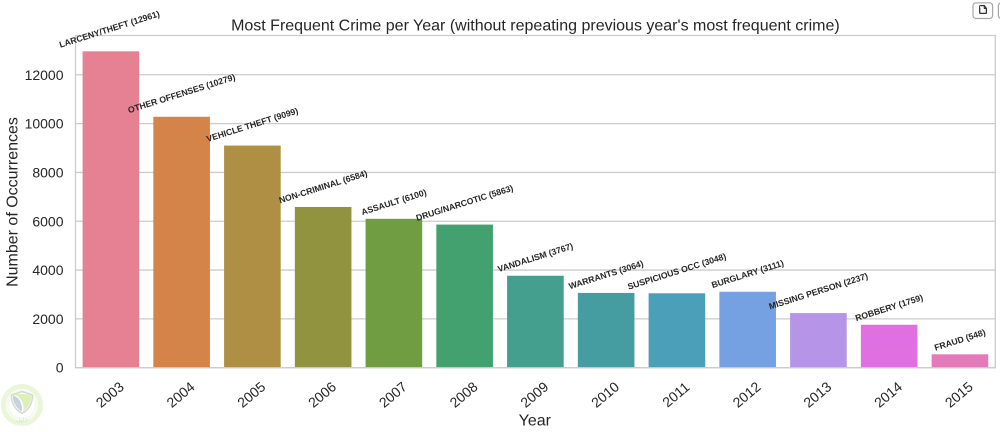  I want to click on svg-text: 10000, so click(44, 124).